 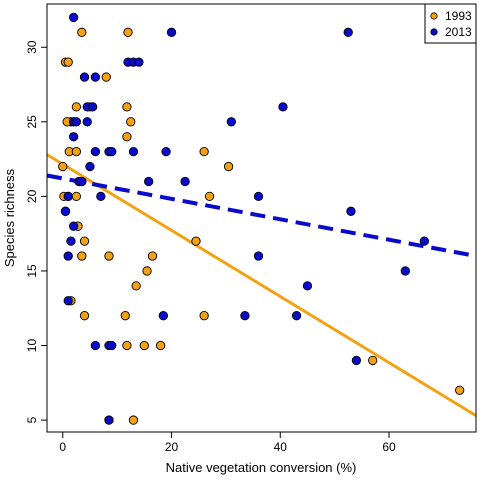 What do you see at coordinates (9, 217) in the screenshot?
I see `y-axis-label: Species richness` at bounding box center [9, 217].